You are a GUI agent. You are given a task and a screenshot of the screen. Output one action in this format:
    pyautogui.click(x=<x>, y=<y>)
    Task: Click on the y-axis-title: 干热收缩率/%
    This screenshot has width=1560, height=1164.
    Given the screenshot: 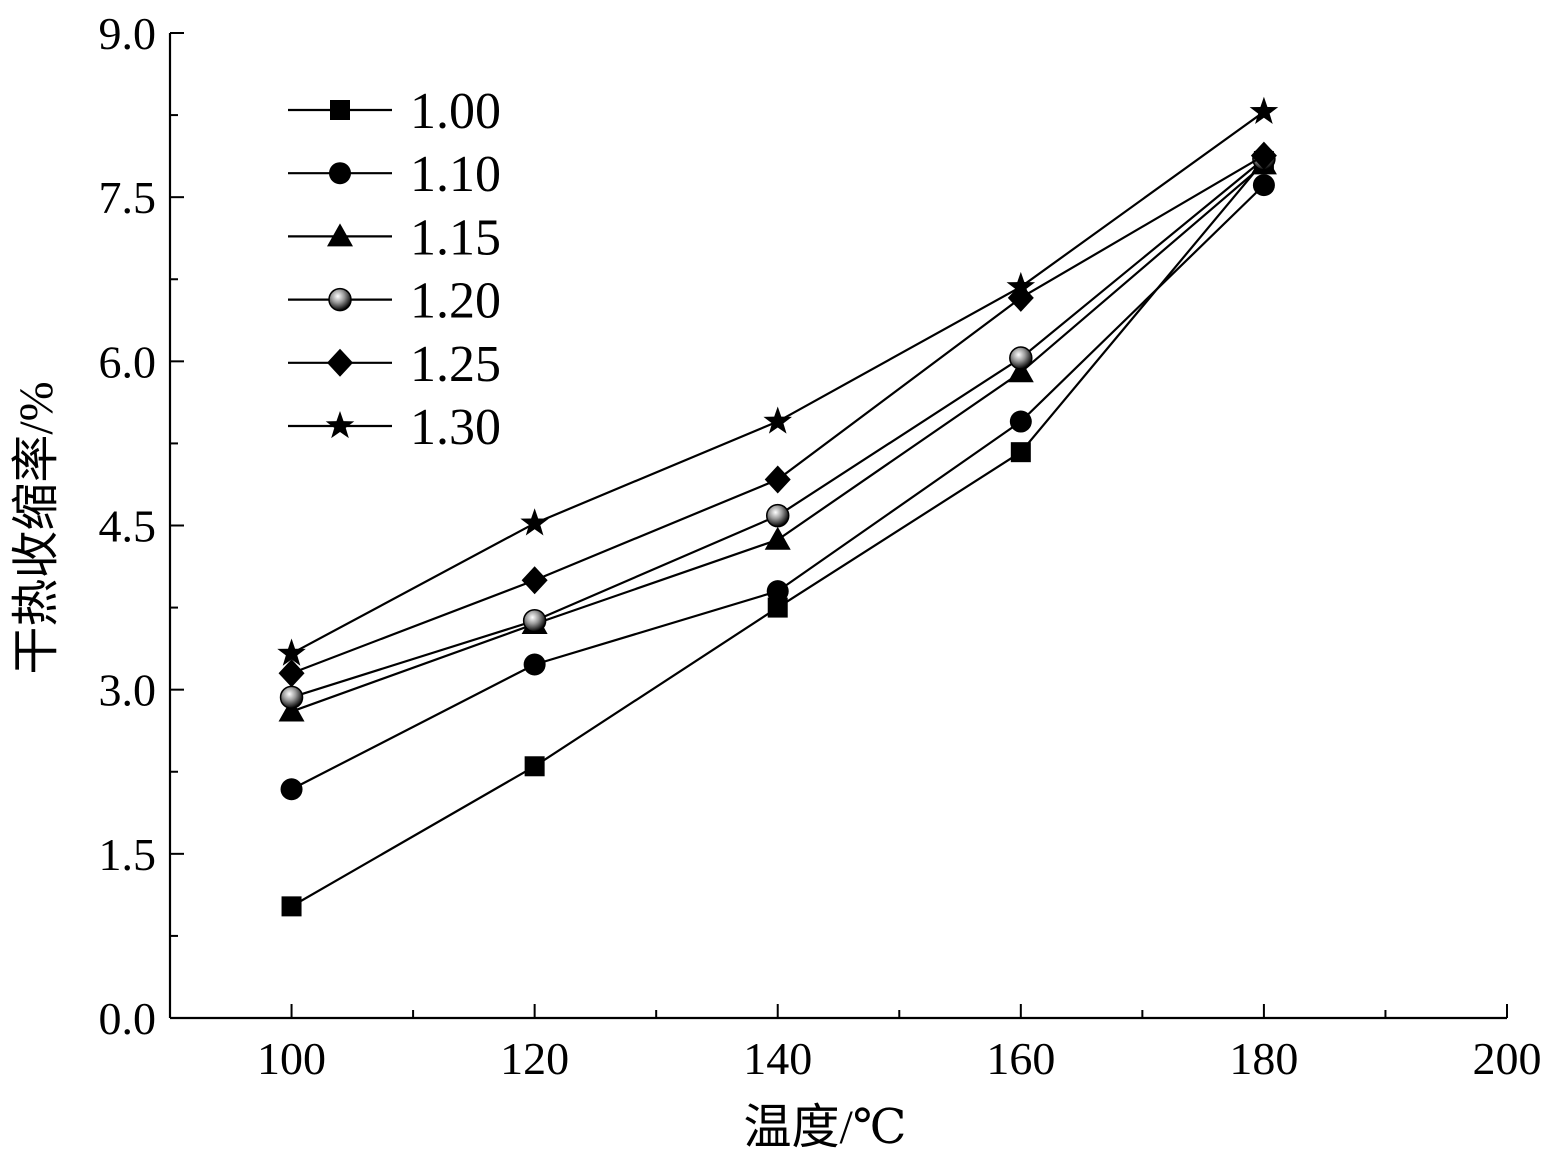 What is the action you would take?
    pyautogui.click(x=36, y=527)
    